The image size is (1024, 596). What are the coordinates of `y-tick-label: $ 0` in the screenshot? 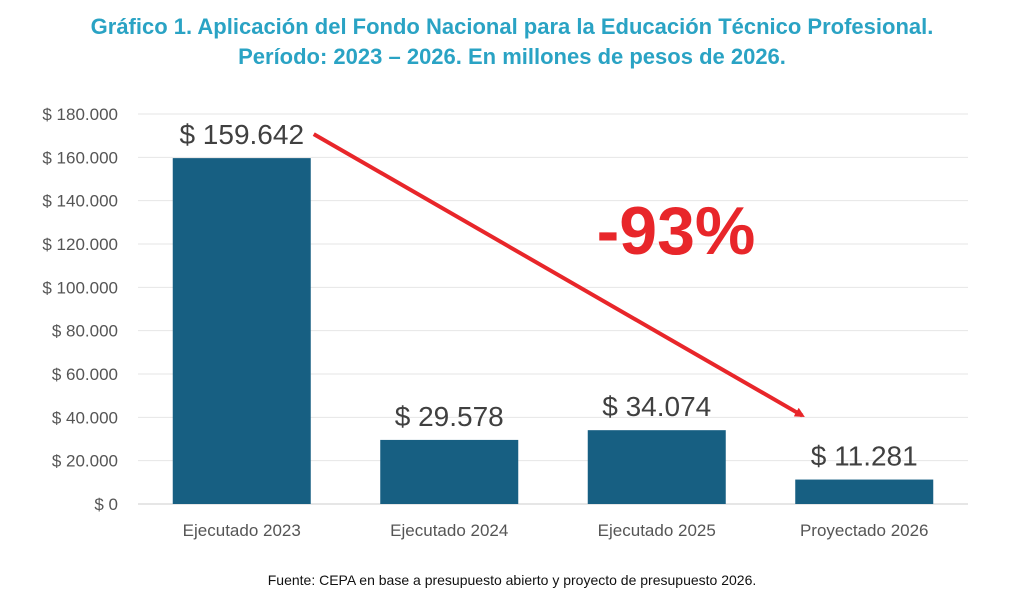 It's located at (106, 504).